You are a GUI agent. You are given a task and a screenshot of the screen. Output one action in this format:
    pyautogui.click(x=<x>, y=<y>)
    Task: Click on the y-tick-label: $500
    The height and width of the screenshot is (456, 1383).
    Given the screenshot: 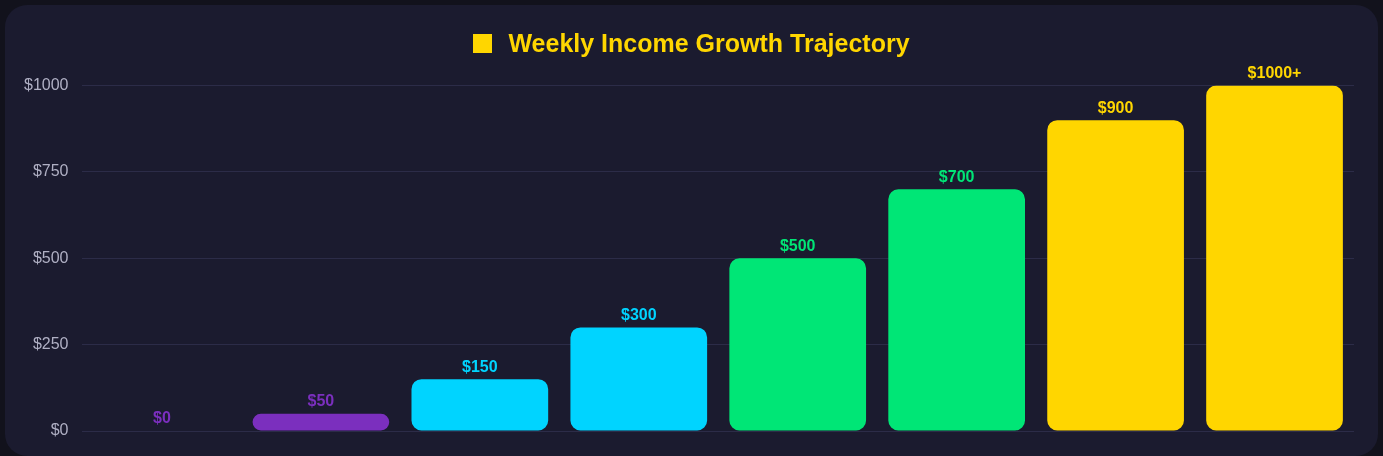 What is the action you would take?
    pyautogui.click(x=50, y=257)
    